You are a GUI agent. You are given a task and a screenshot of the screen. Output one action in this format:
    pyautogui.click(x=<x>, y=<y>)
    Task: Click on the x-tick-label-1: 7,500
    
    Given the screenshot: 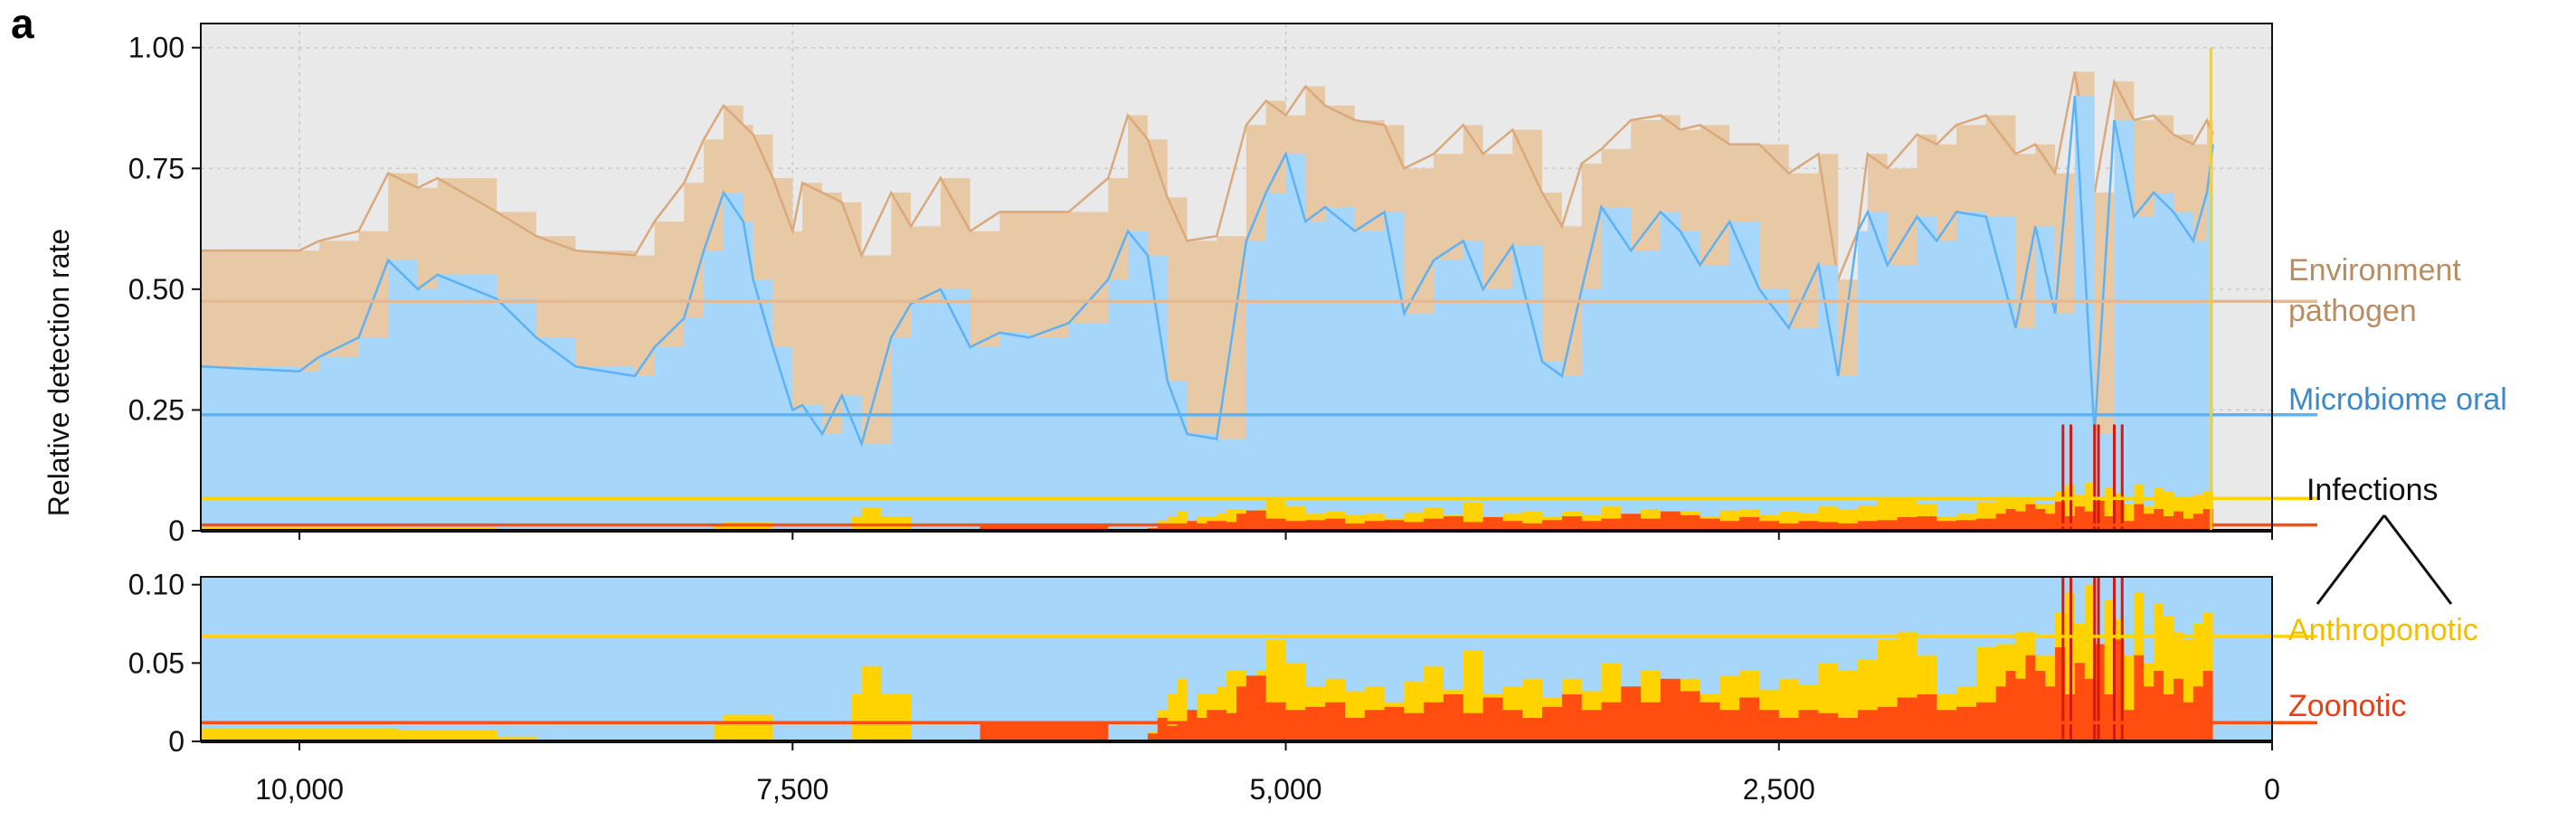 What is the action you would take?
    pyautogui.click(x=792, y=789)
    